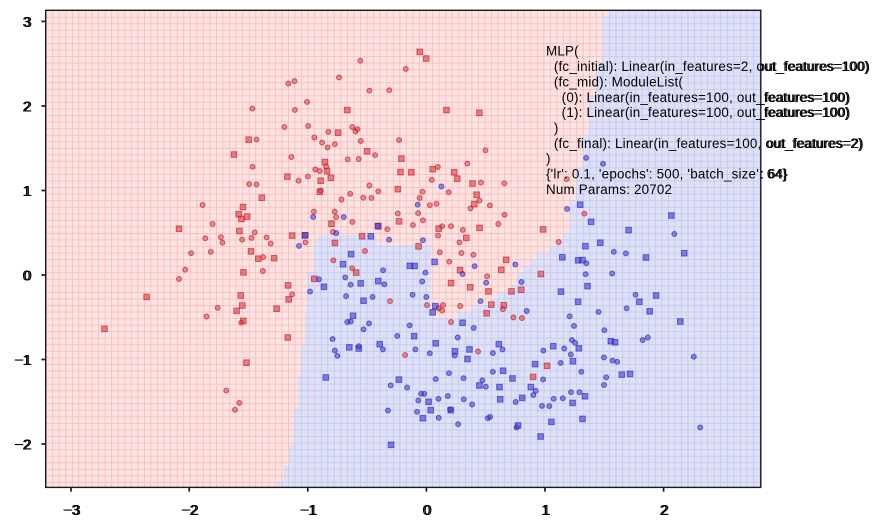  What do you see at coordinates (609, 189) in the screenshot?
I see `svg-text: Num Params: 20702` at bounding box center [609, 189].